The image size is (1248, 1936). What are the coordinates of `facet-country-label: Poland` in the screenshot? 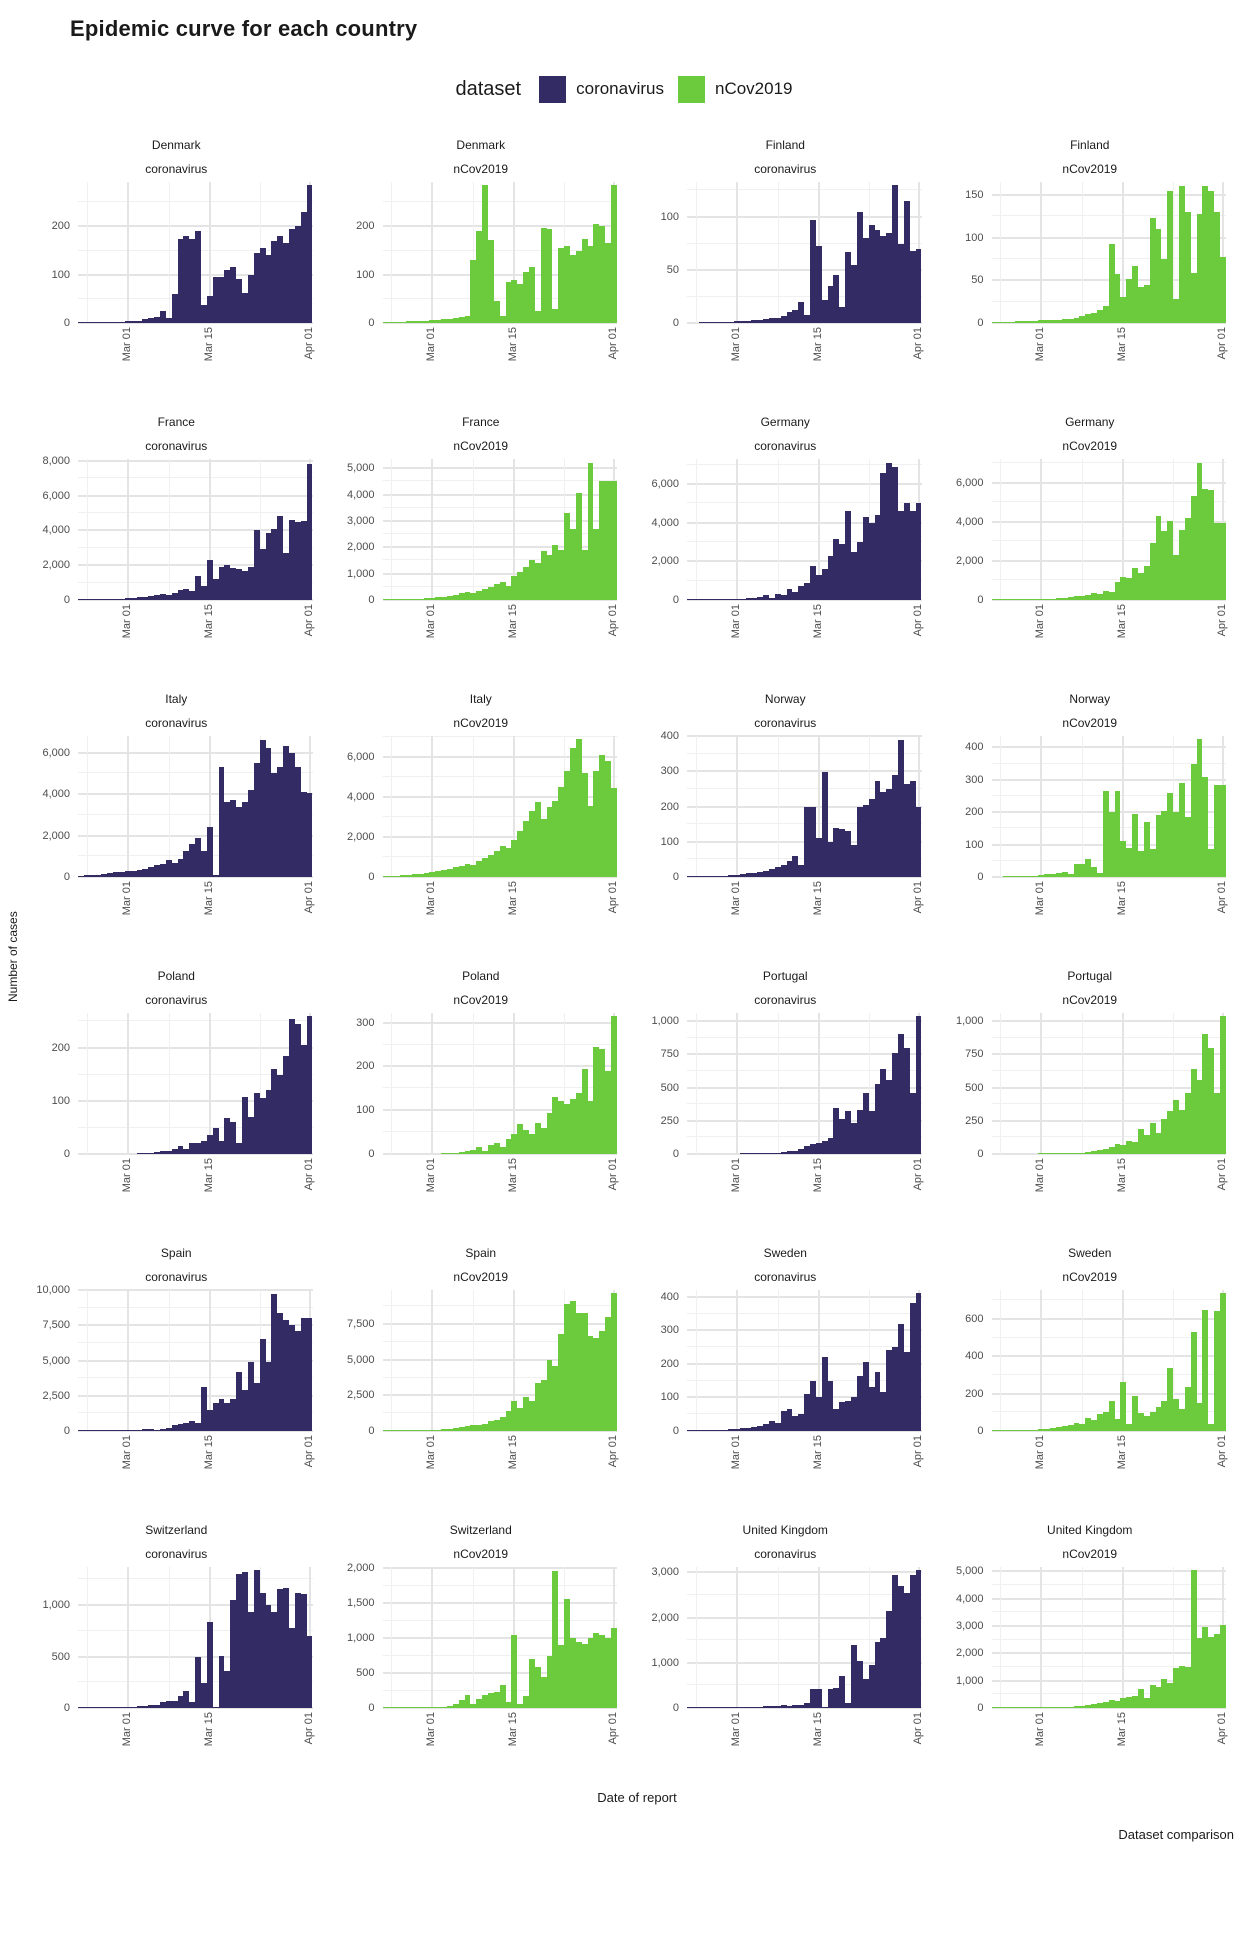 It's located at (176, 976).